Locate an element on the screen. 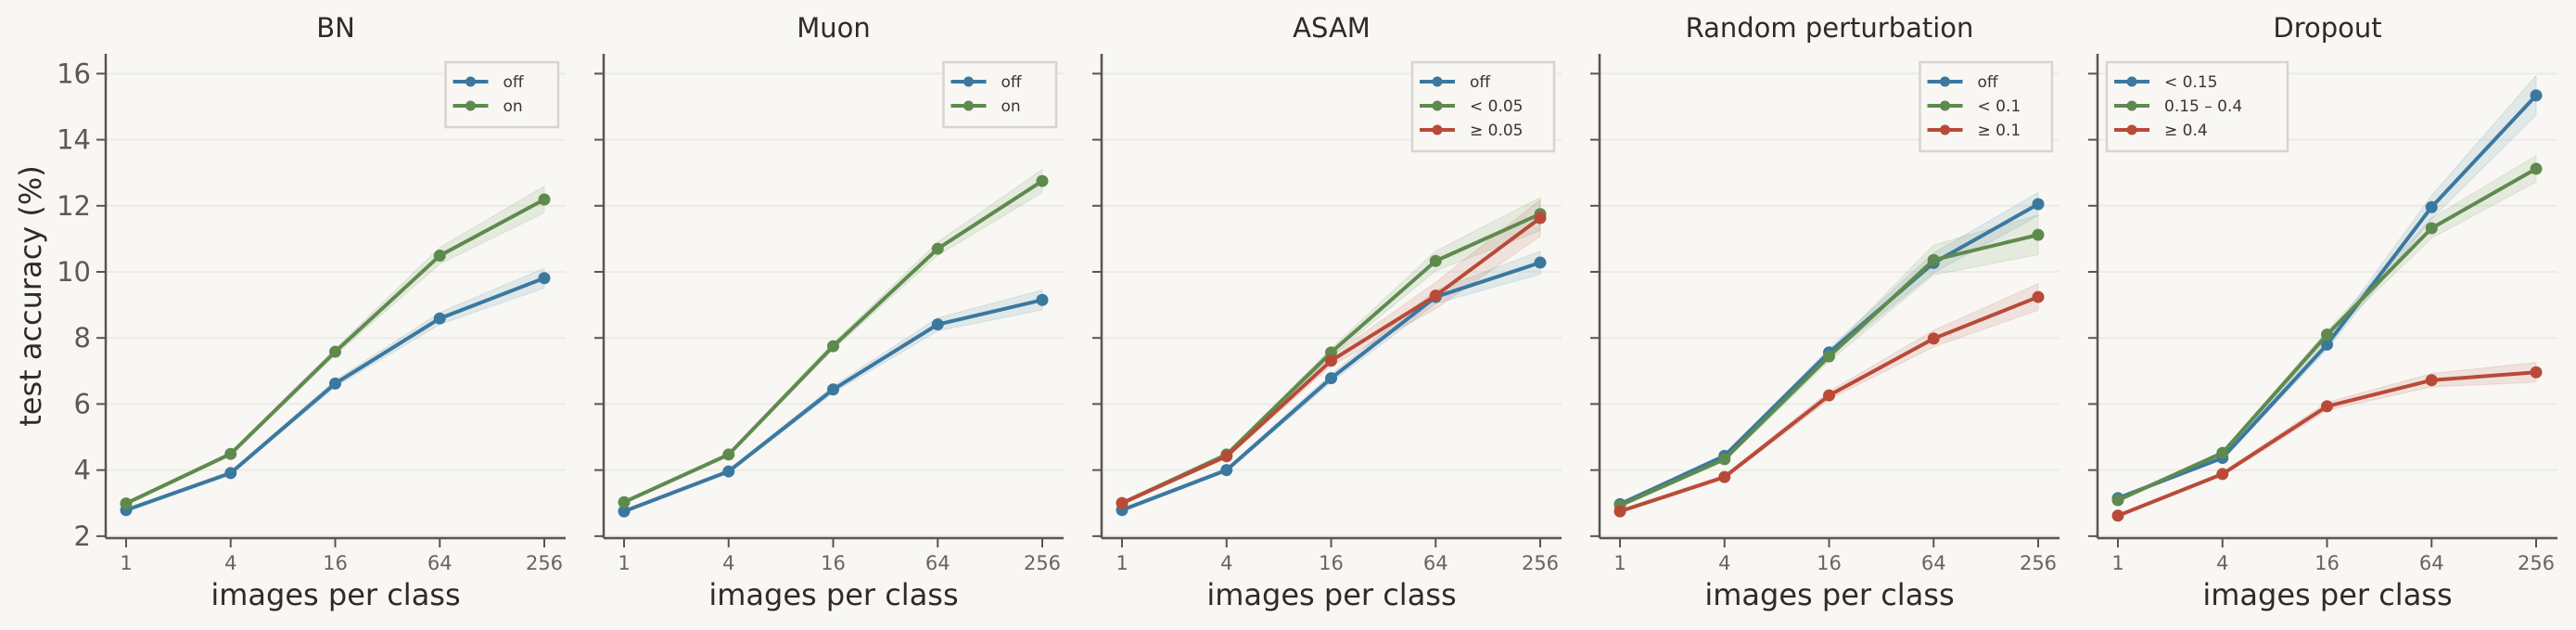 The height and width of the screenshot is (630, 2576). panel-title: ASAM is located at coordinates (1332, 28).